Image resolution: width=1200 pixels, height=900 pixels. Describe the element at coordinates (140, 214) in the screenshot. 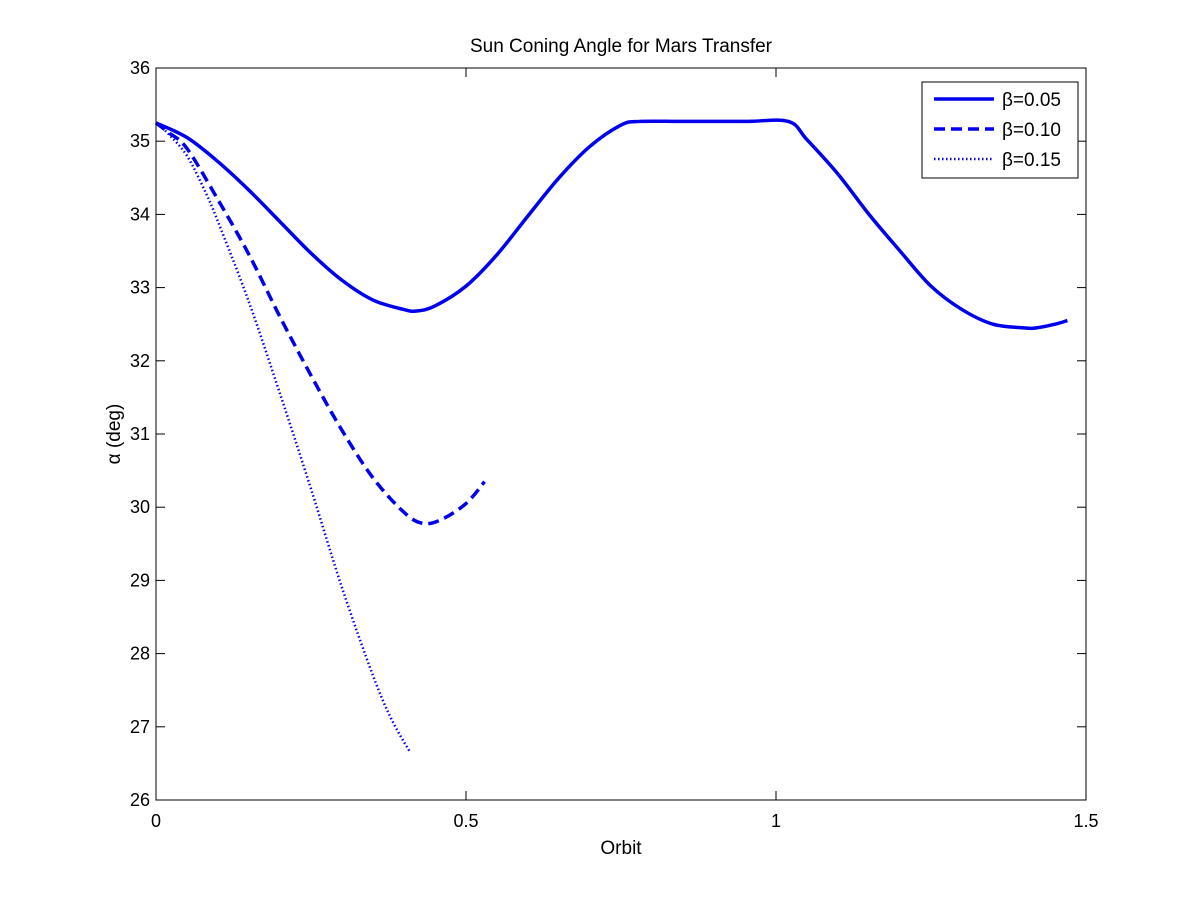

I see `y-tick-label: 34` at that location.